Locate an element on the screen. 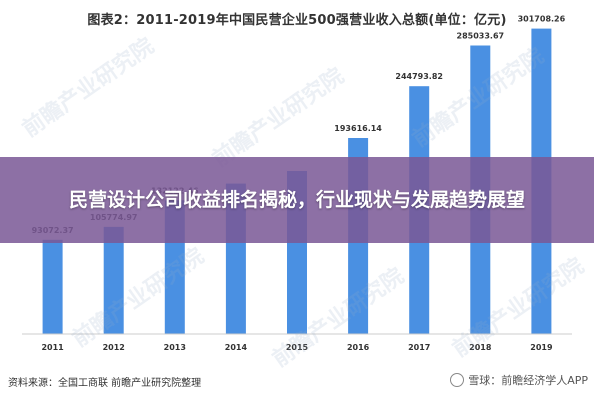 The width and height of the screenshot is (594, 400). x-tick-2018: 2018 is located at coordinates (480, 347).